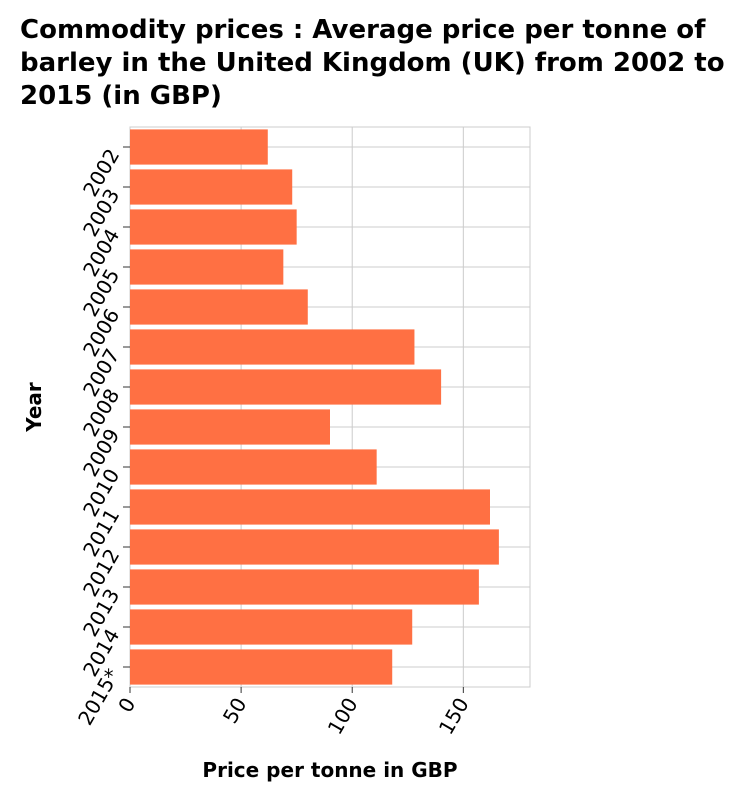  Describe the element at coordinates (343, 716) in the screenshot. I see `x-tick-label: 100` at that location.